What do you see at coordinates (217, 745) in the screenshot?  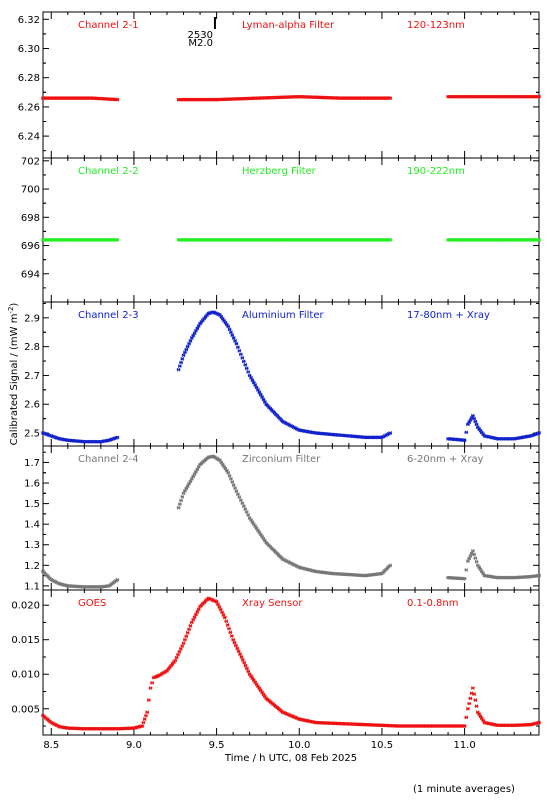 I see `x-tick-label: 9.5` at bounding box center [217, 745].